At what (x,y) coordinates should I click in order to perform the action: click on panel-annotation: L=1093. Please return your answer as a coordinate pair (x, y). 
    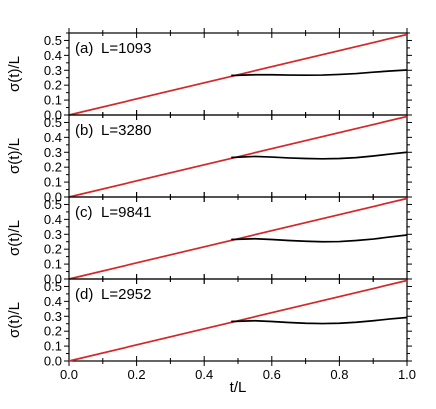
    Looking at the image, I should click on (126, 48).